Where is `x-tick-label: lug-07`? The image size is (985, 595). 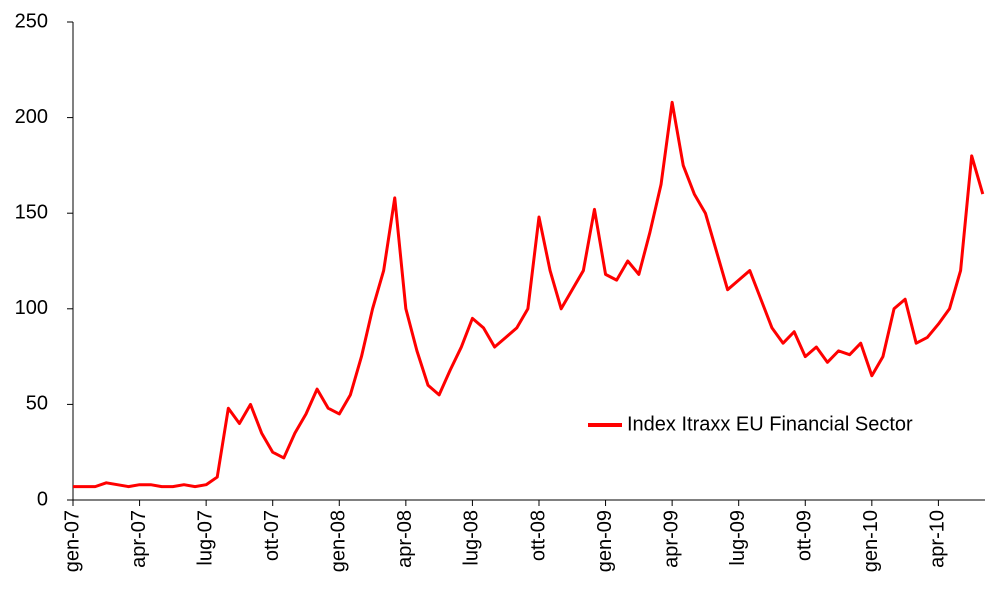 x-tick-label: lug-07 is located at coordinates (205, 538).